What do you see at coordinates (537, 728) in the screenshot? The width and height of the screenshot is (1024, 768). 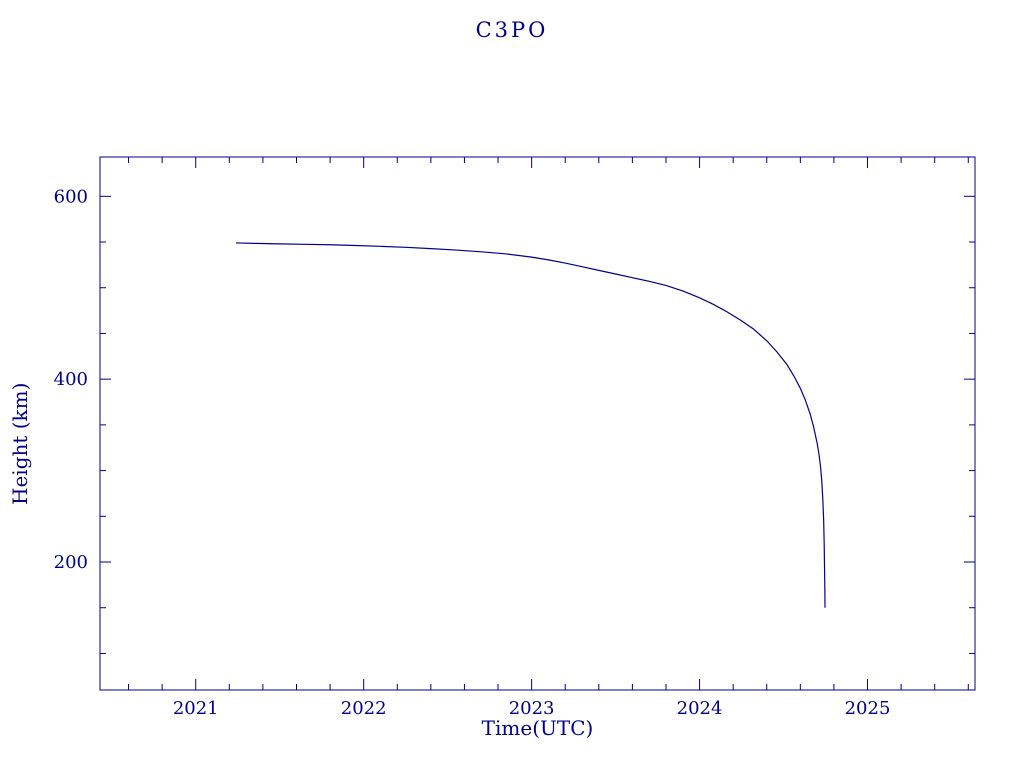 I see `x-axis-label: Time(UTC)` at bounding box center [537, 728].